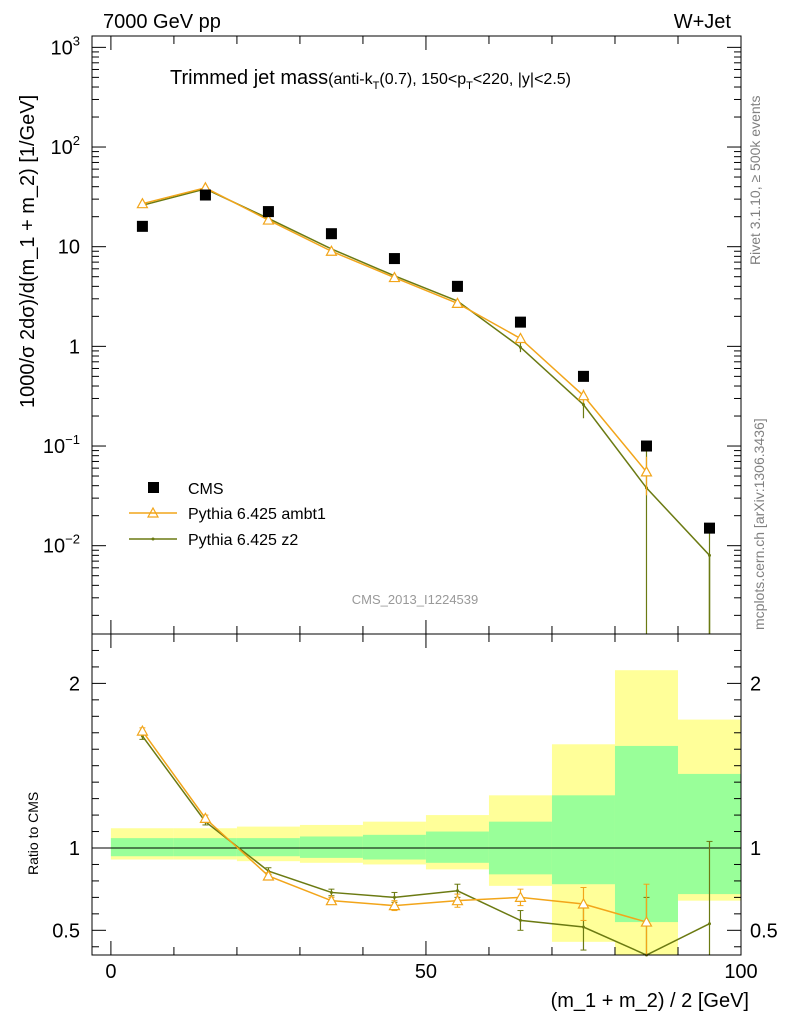  What do you see at coordinates (153, 487) in the screenshot?
I see `legend-cms-marker` at bounding box center [153, 487].